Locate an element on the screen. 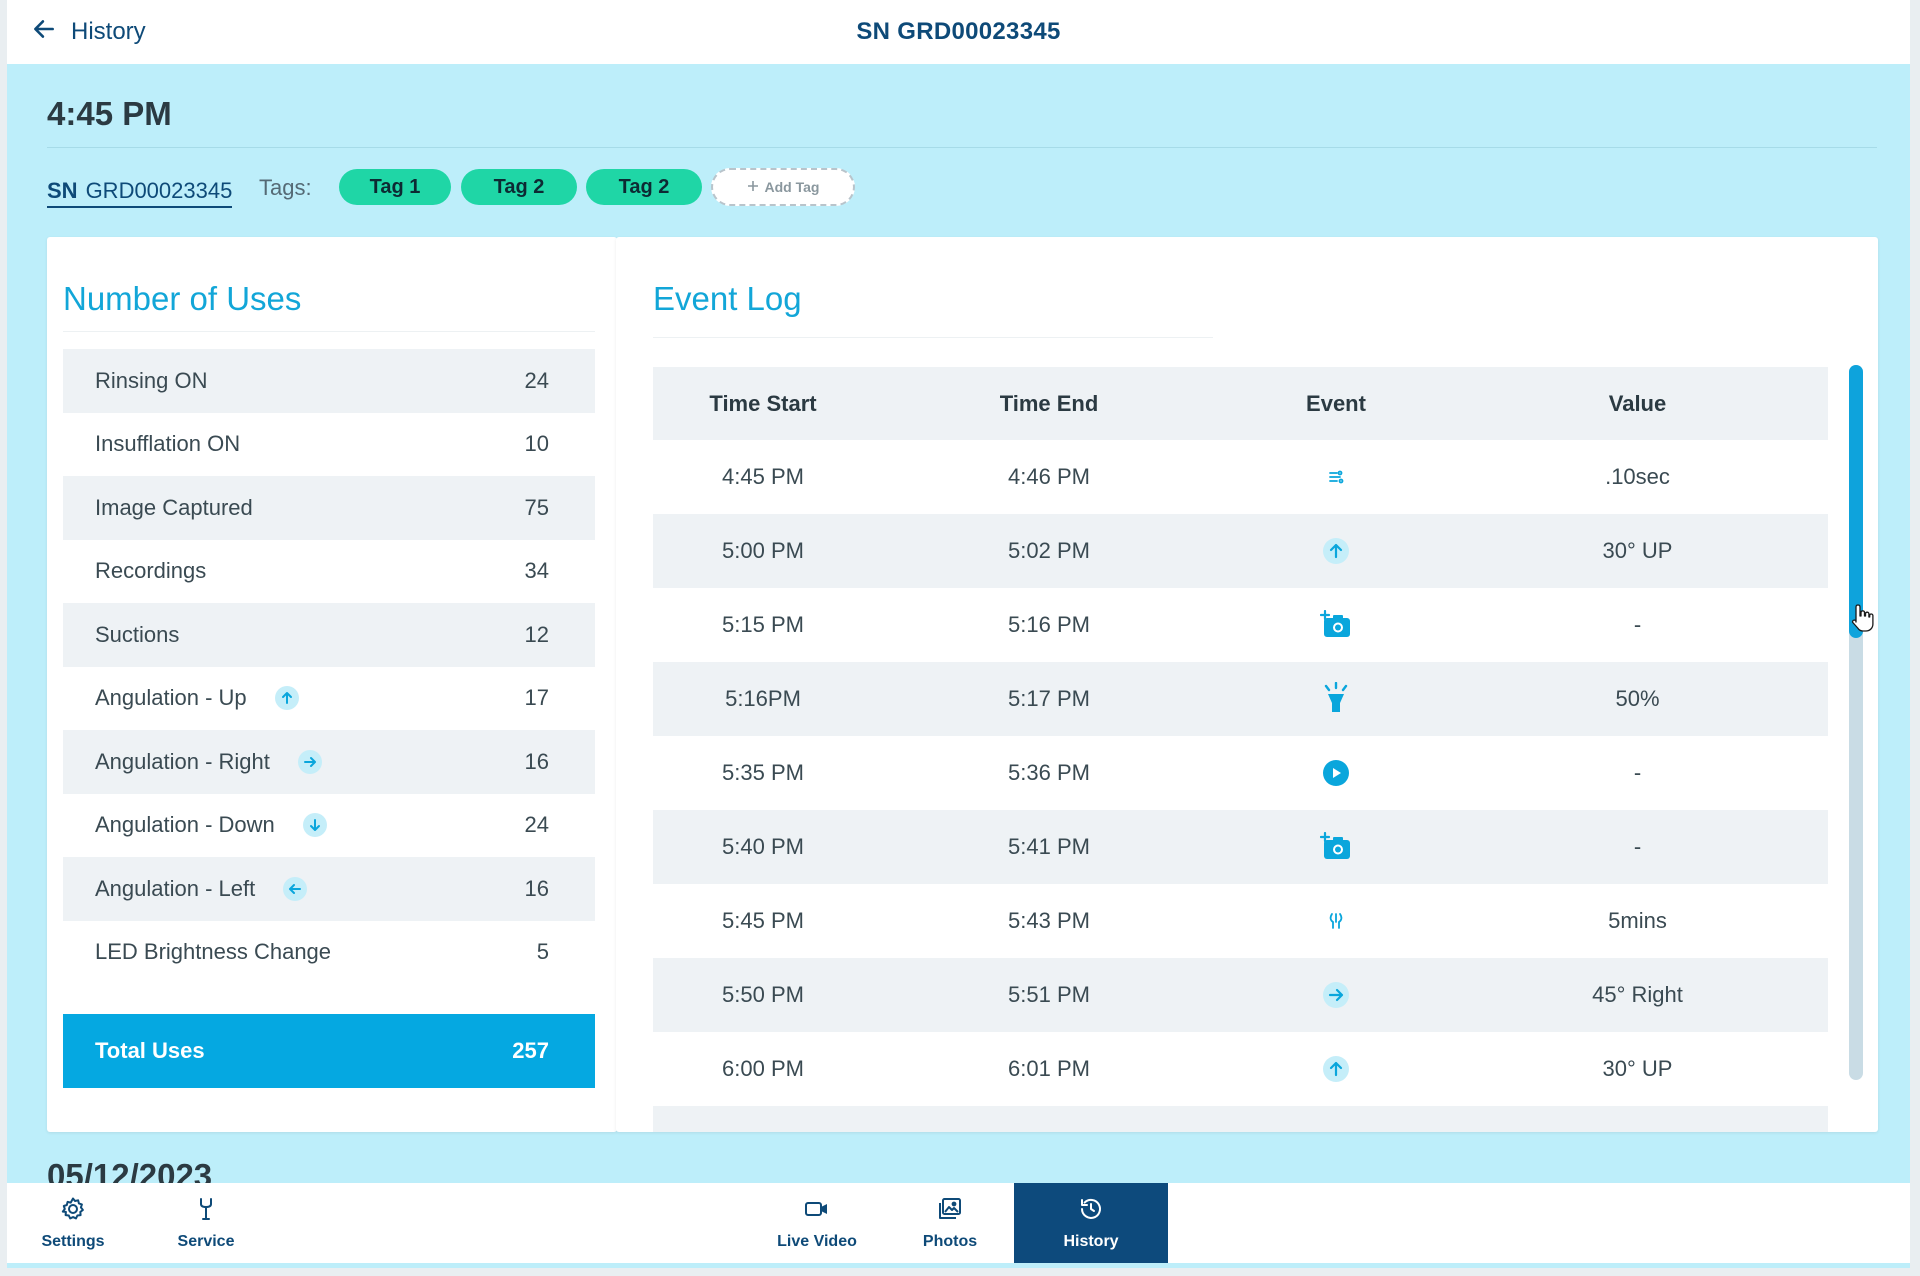  gear-icon is located at coordinates (73, 1211).